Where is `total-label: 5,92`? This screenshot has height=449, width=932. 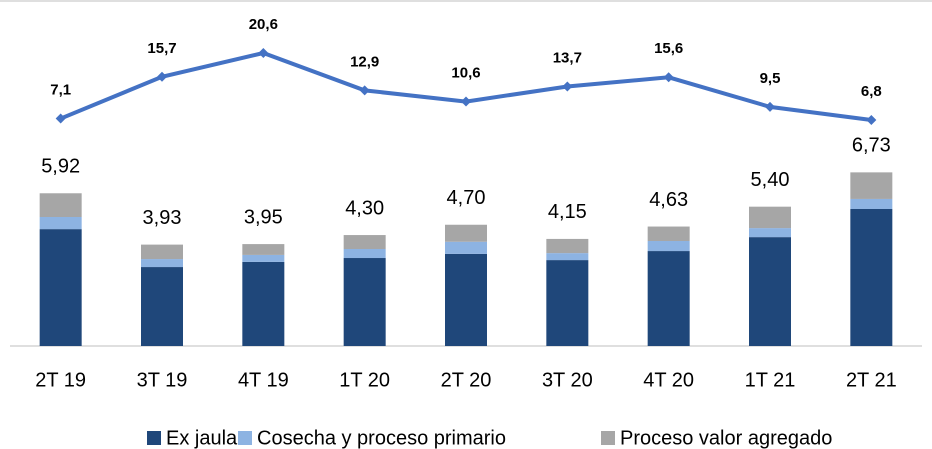
total-label: 5,92 is located at coordinates (60, 167).